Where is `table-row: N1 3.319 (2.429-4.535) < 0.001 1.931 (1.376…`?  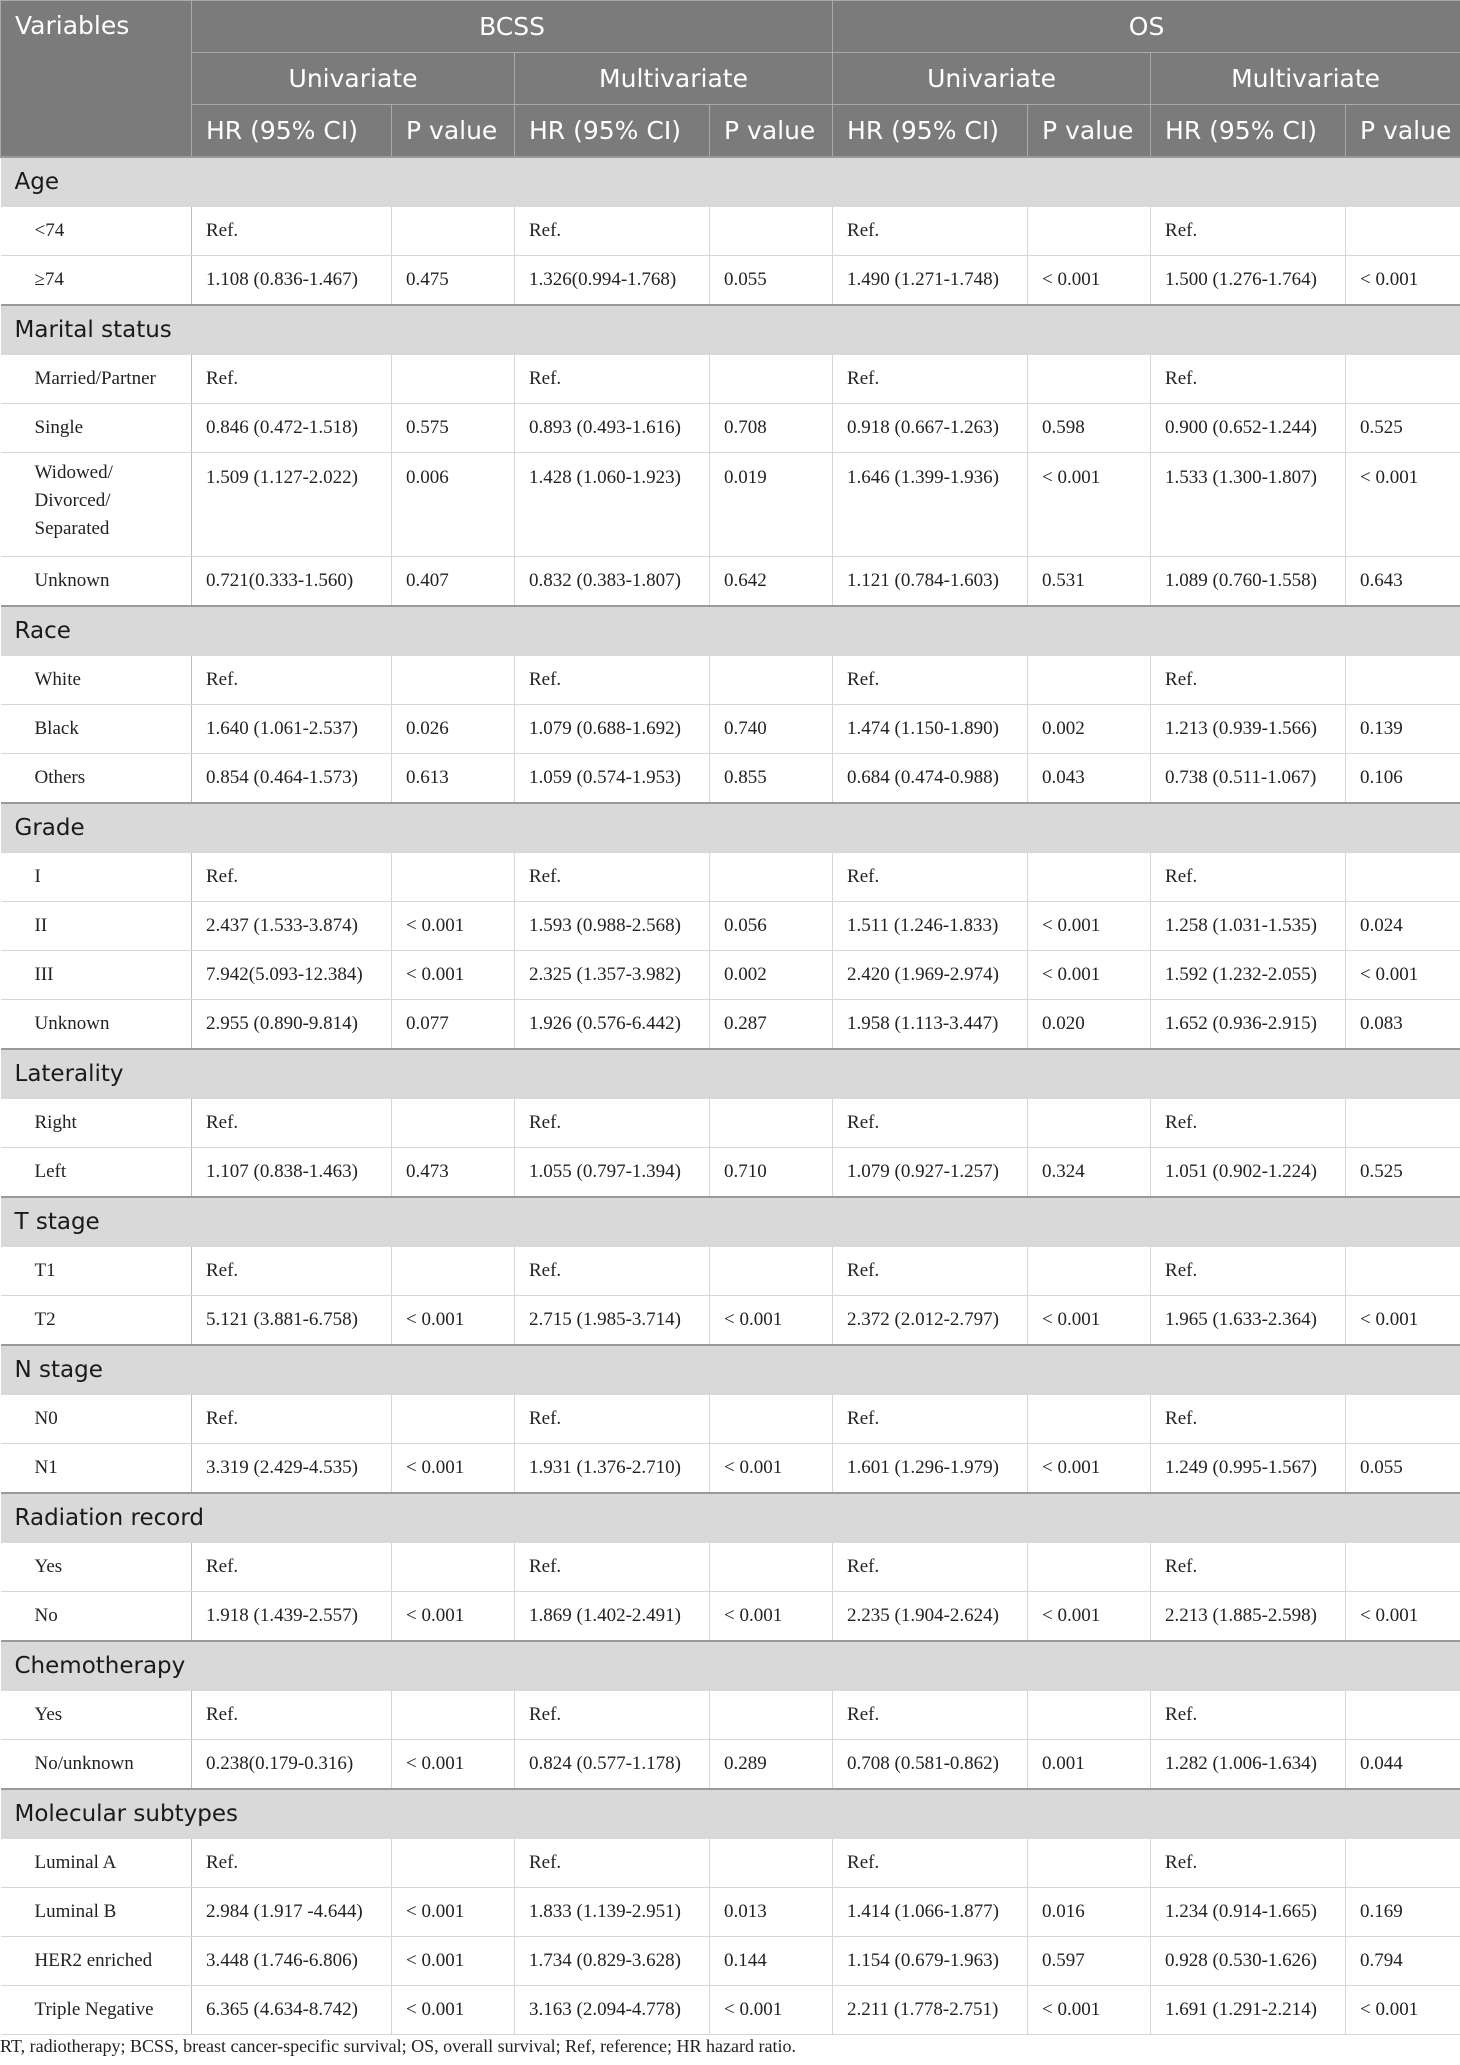 table-row: N1 3.319 (2.429-4.535) < 0.001 1.931 (1.376… is located at coordinates (730, 1468).